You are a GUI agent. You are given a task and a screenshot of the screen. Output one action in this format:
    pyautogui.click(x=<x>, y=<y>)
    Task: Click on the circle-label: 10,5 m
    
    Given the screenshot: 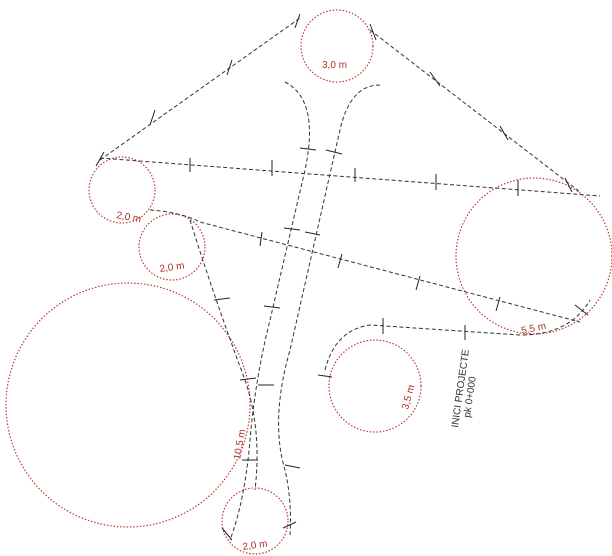 What is the action you would take?
    pyautogui.click(x=240, y=444)
    